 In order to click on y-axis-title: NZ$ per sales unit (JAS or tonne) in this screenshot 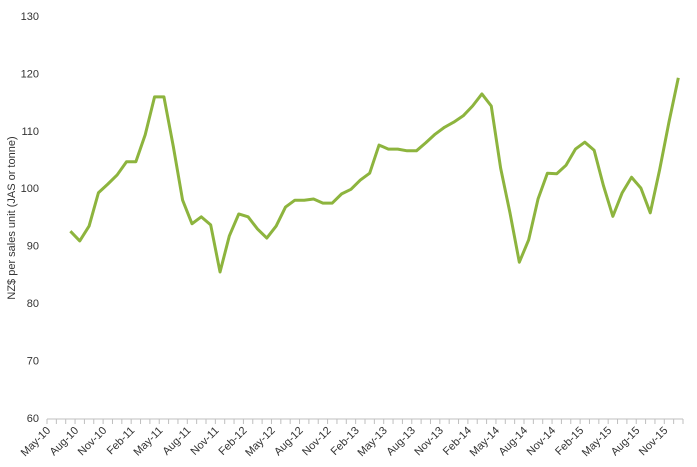, I will do `click(12, 217)`.